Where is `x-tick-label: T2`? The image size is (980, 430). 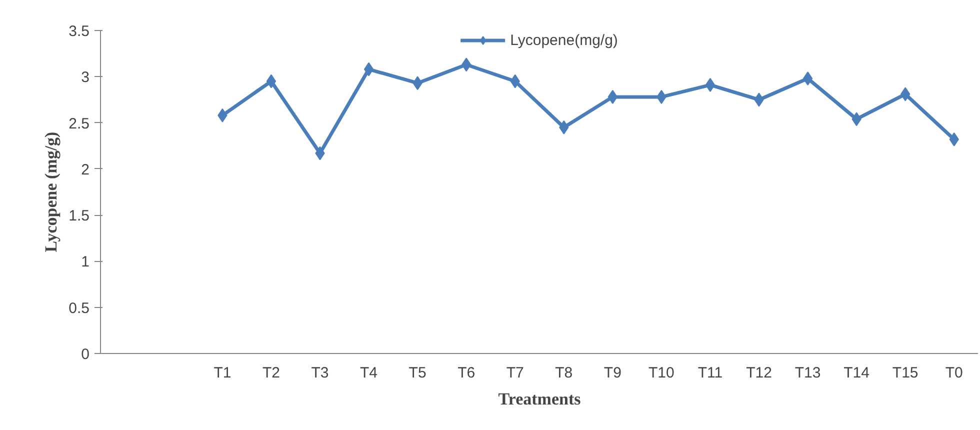 x-tick-label: T2 is located at coordinates (271, 373).